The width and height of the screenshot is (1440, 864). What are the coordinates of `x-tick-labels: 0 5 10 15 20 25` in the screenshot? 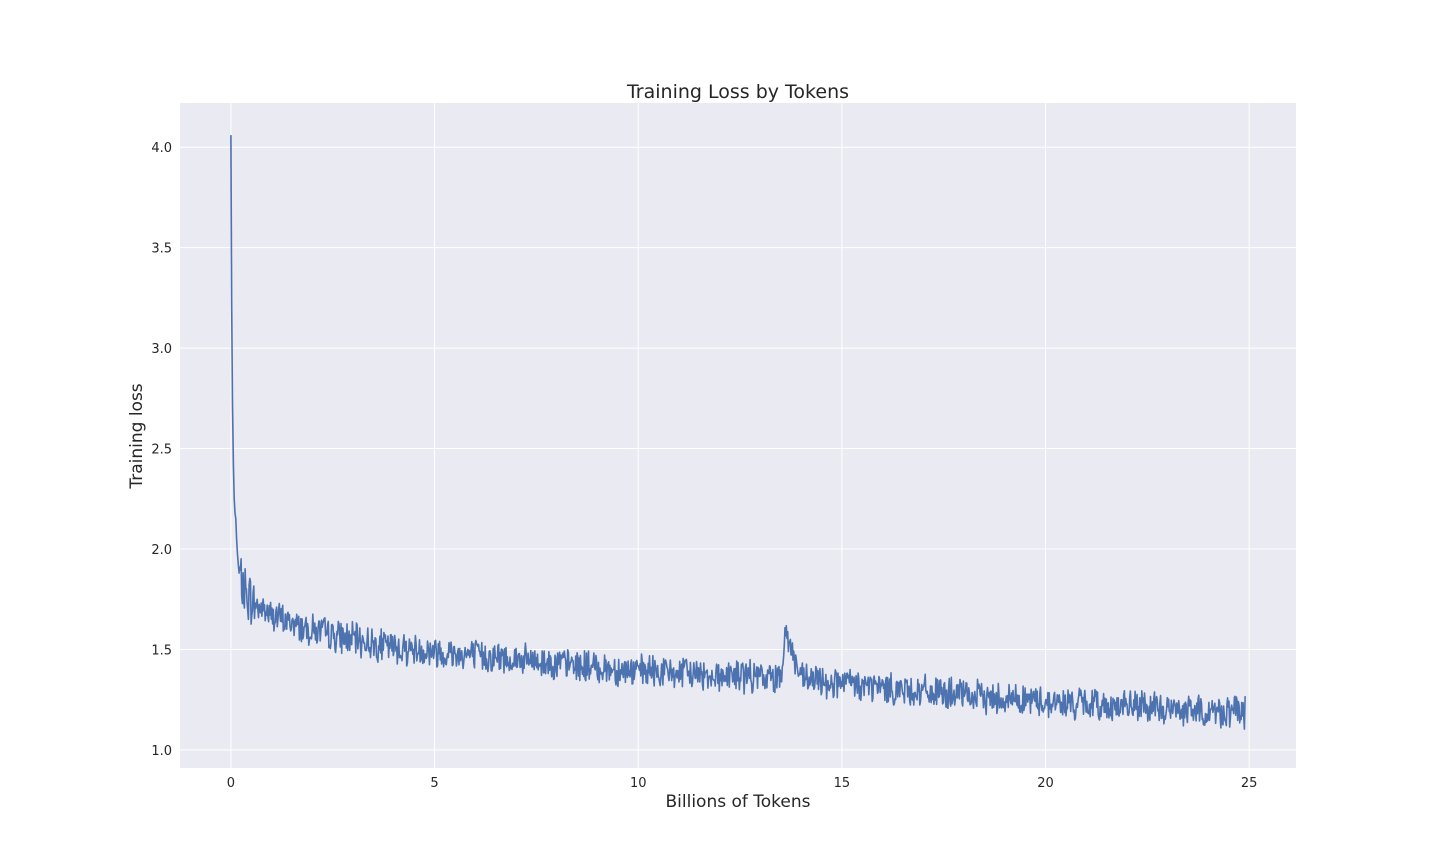 It's located at (742, 783).